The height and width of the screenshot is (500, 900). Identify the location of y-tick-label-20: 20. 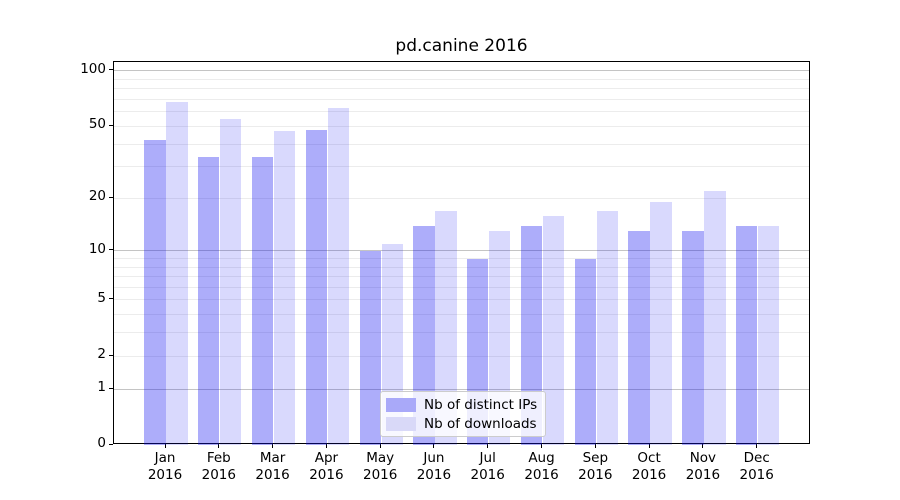
(97, 196).